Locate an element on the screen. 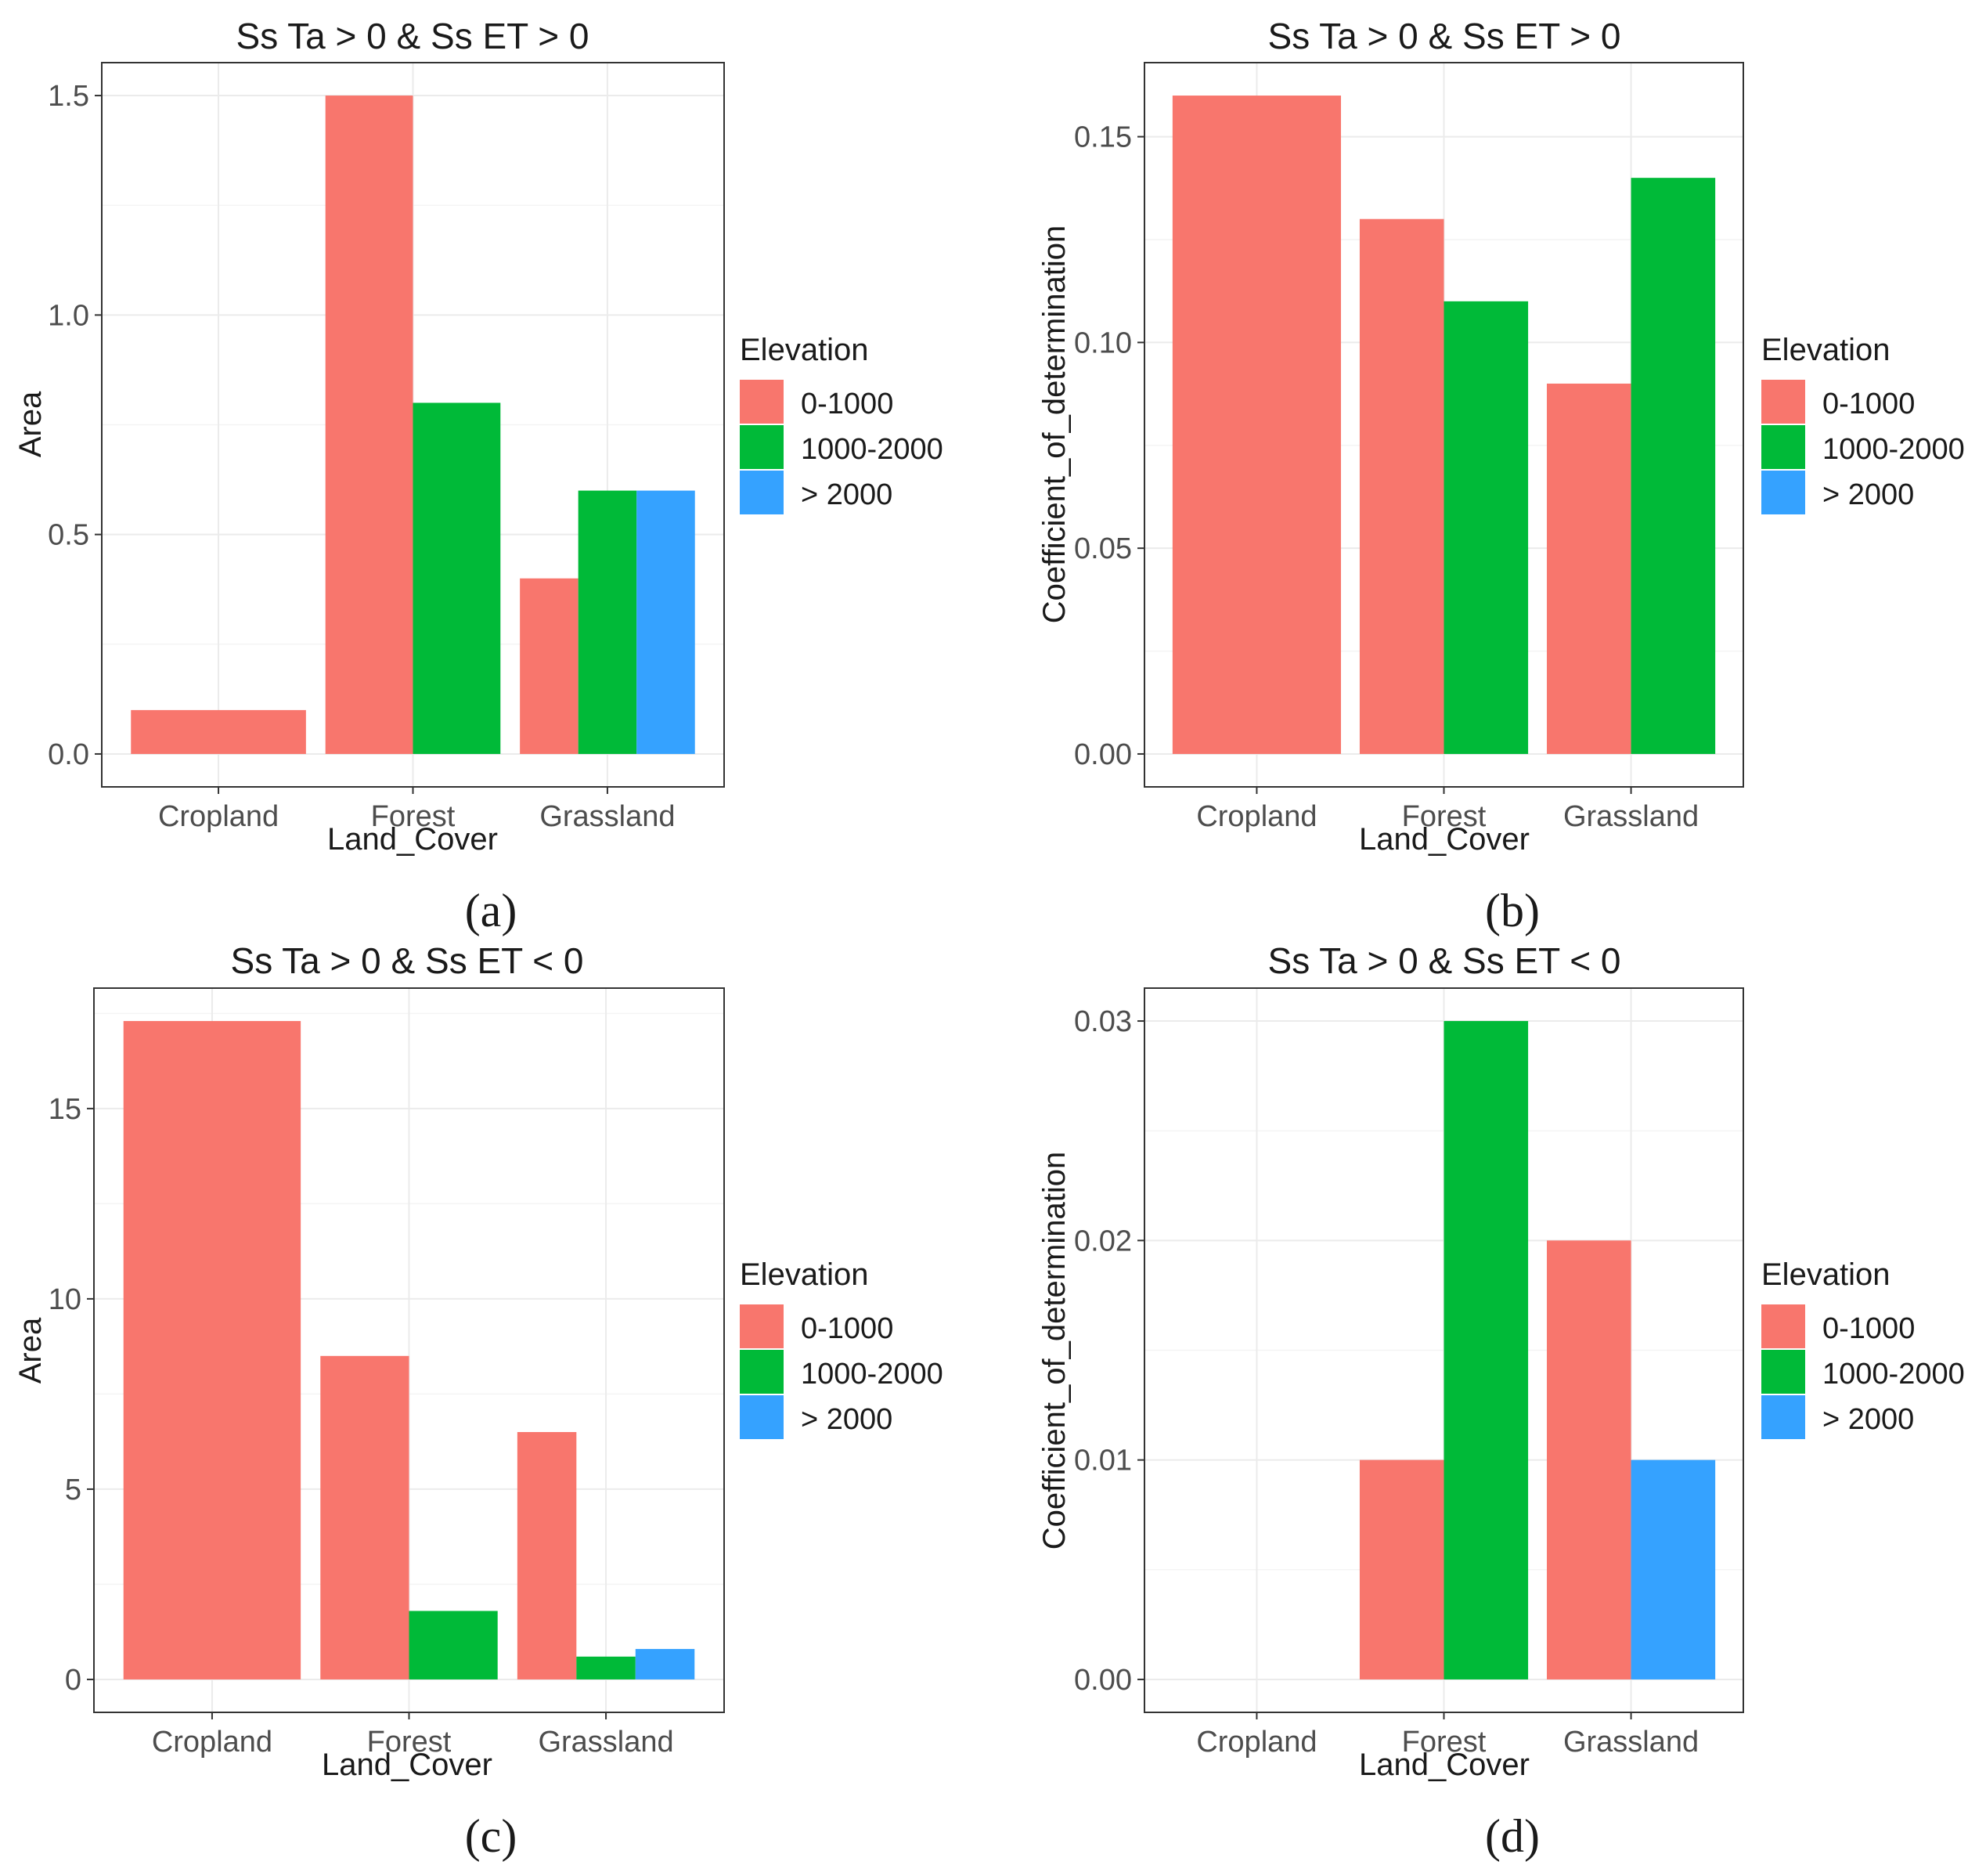  y-tick-label: 5 is located at coordinates (73, 1490).